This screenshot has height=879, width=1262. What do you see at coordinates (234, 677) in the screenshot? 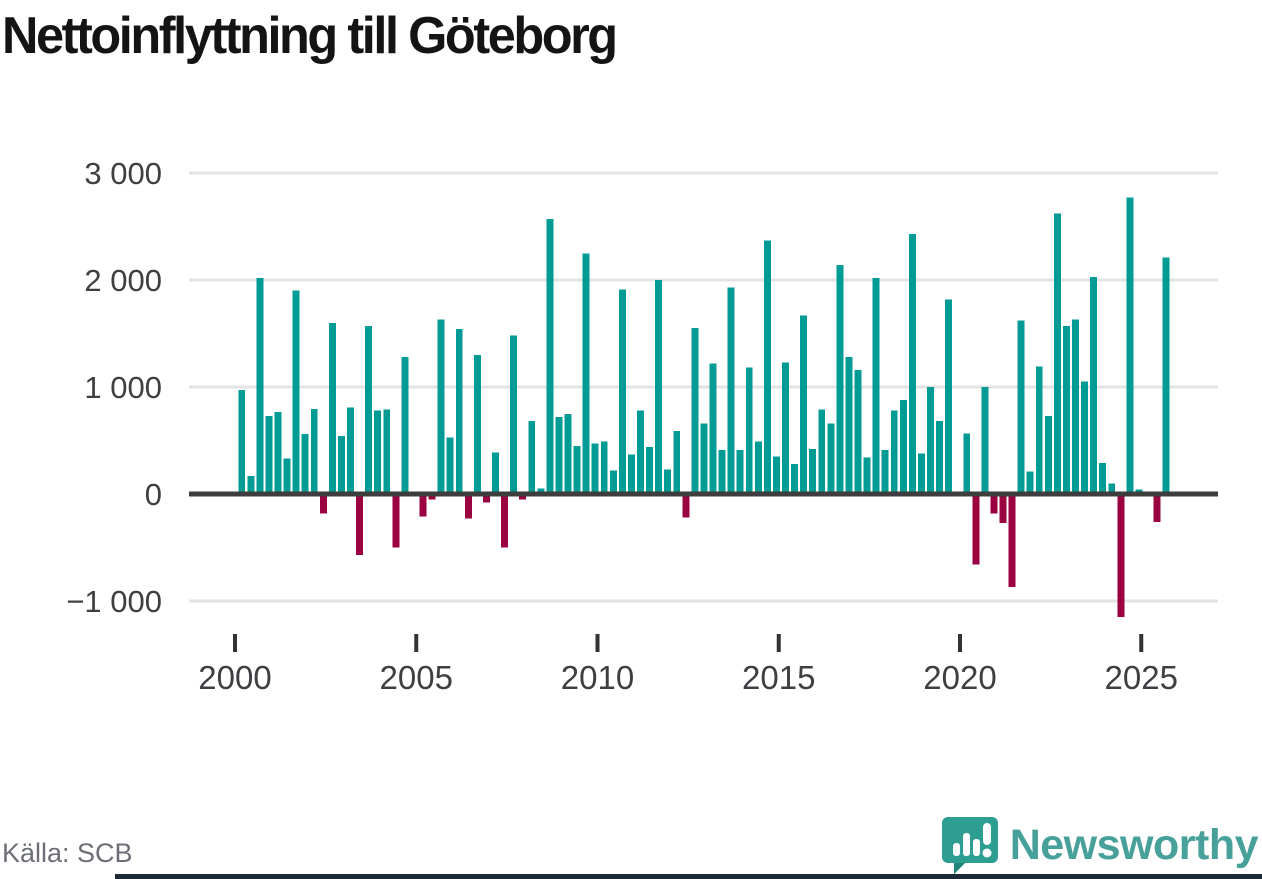
I see `x-tick-label: 2000` at bounding box center [234, 677].